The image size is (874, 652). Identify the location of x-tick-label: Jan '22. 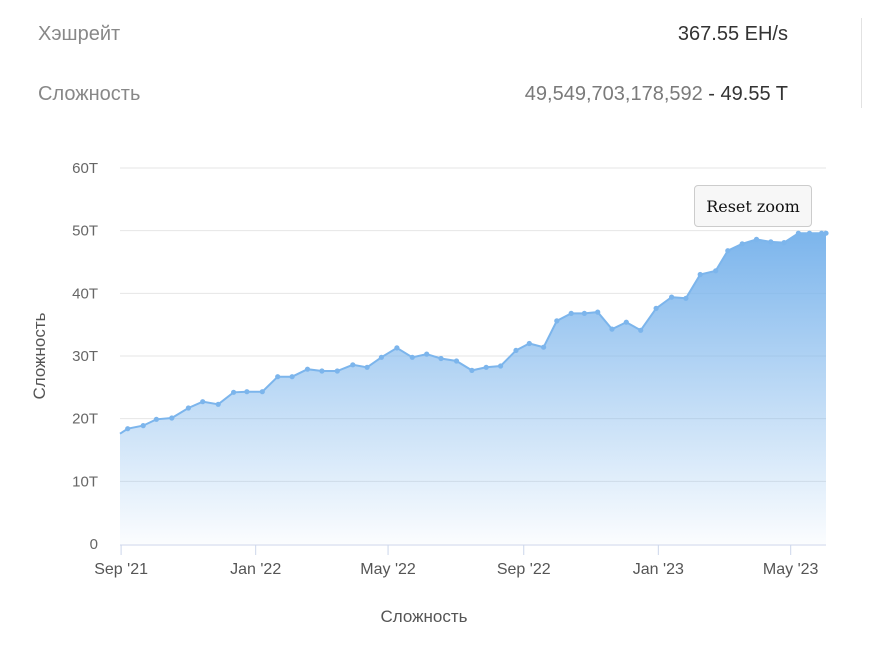
(255, 569).